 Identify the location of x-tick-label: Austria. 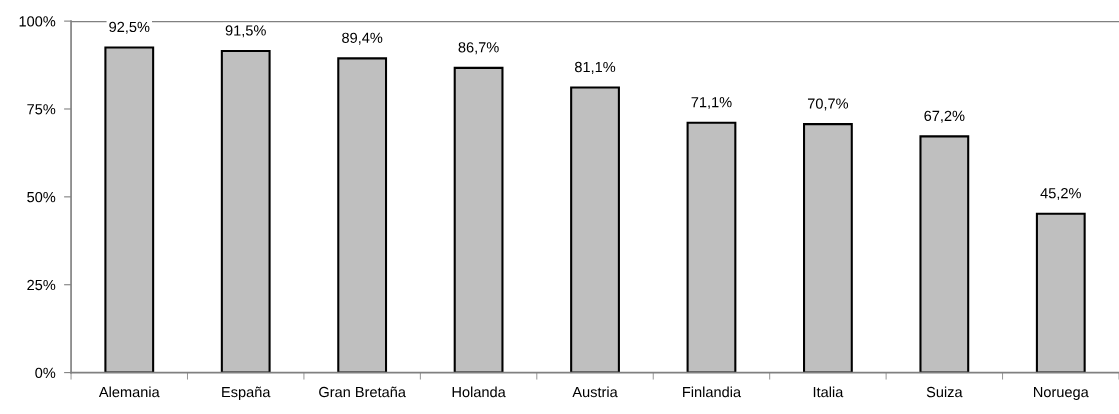
(595, 392).